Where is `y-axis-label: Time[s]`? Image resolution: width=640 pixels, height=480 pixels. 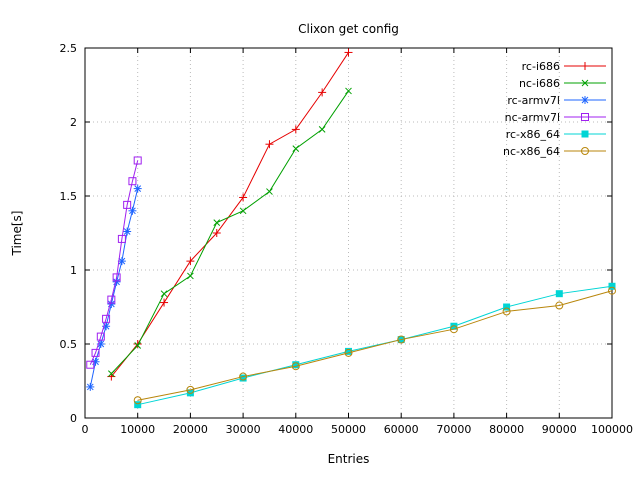
y-axis-label: Time[s] is located at coordinates (17, 233).